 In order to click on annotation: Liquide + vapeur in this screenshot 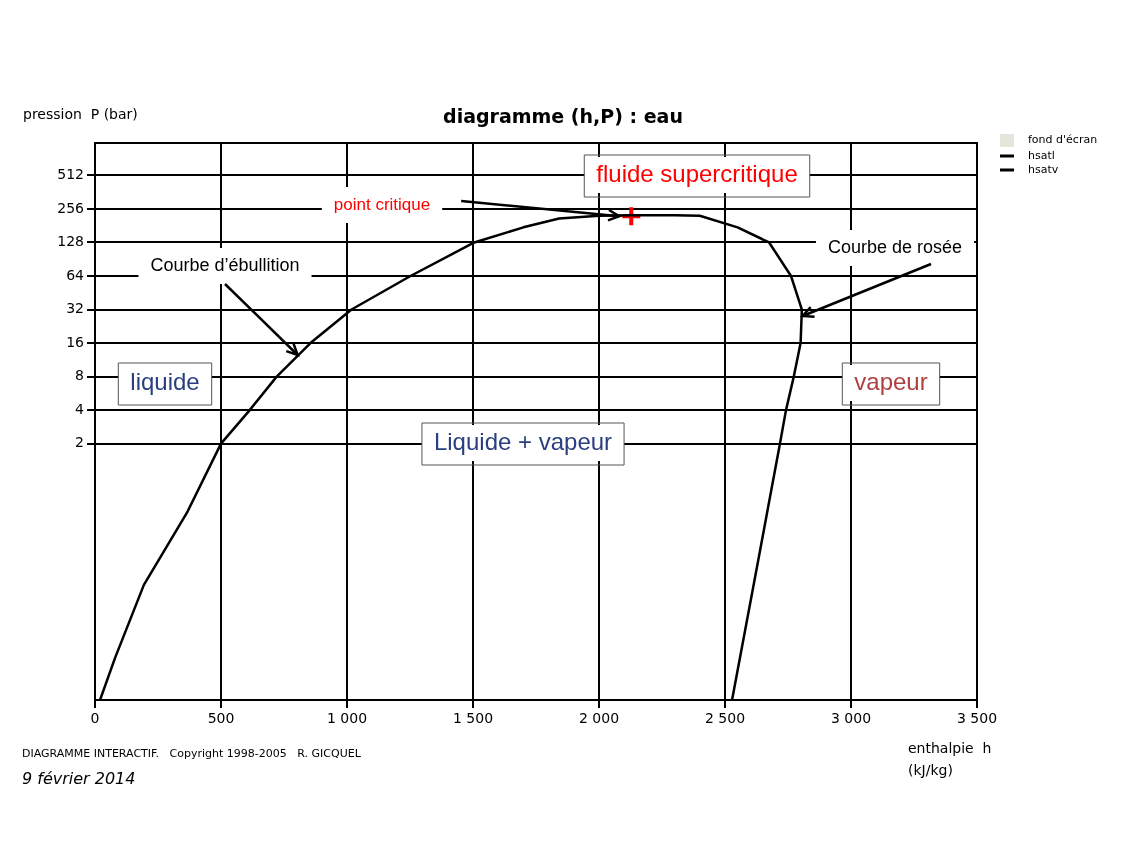, I will do `click(523, 441)`.